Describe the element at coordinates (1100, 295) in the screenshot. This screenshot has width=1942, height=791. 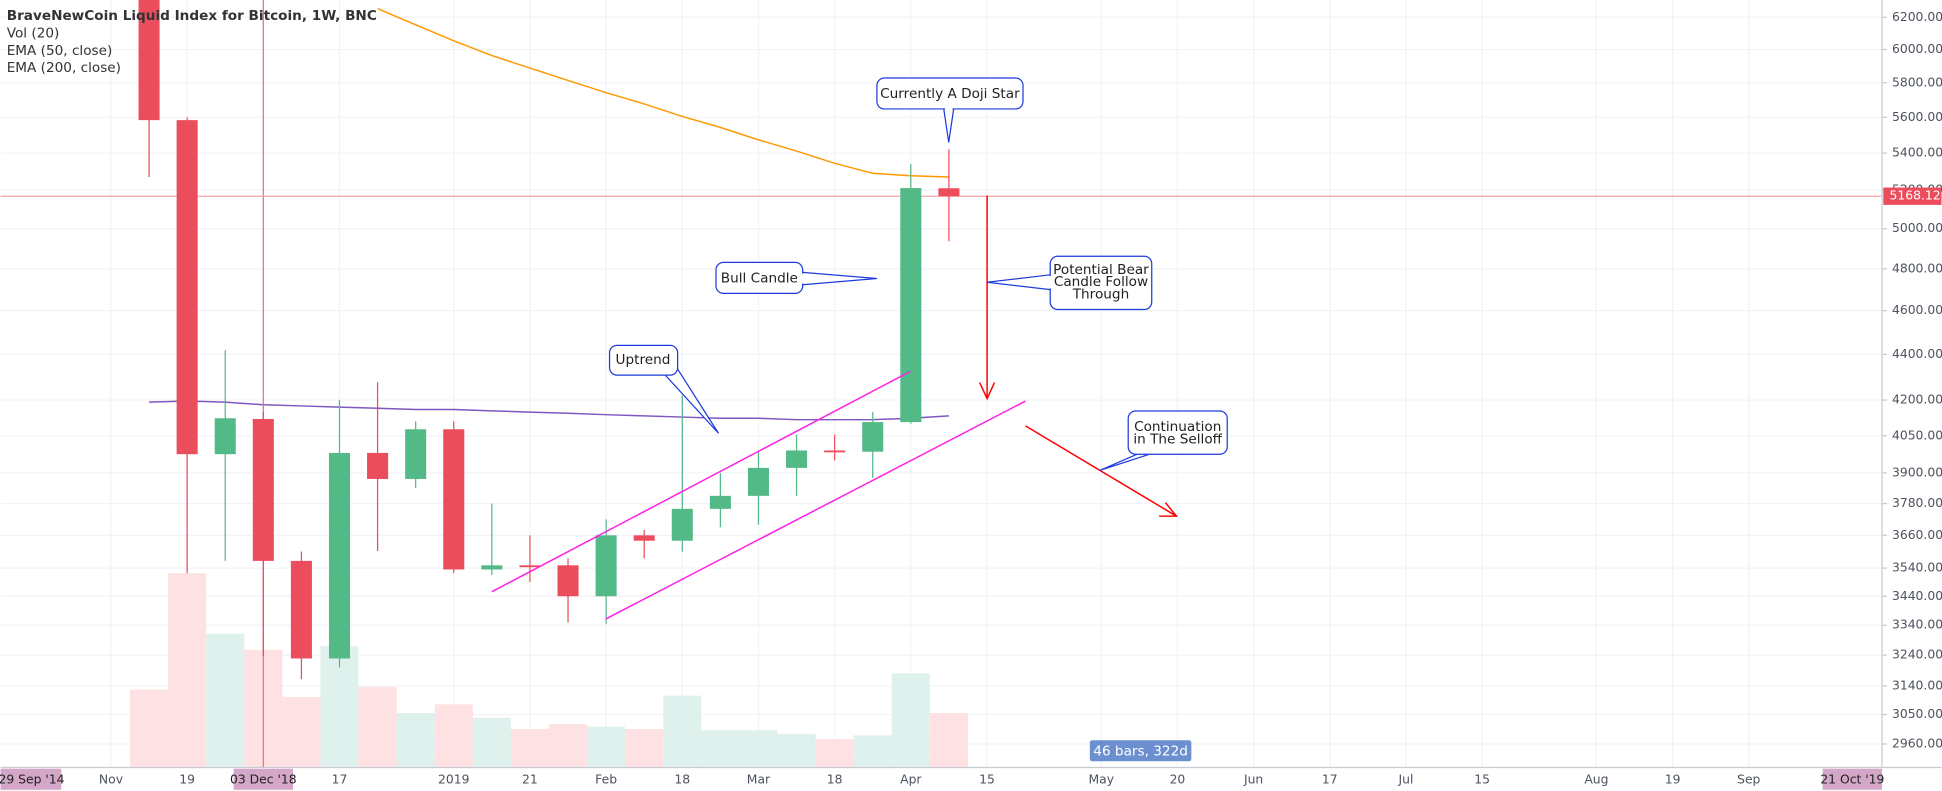
I see `callout-text: Through` at that location.